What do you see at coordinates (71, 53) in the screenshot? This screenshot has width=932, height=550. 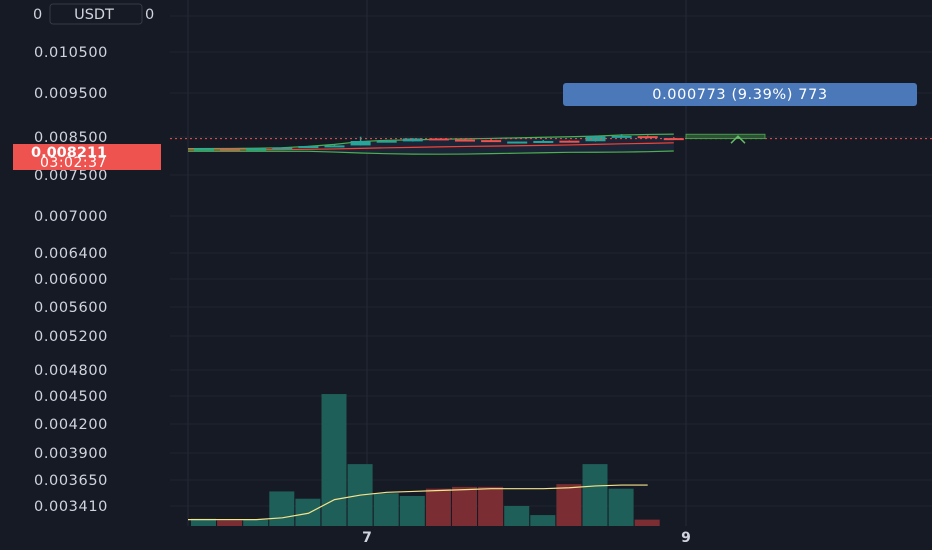 I see `y-tick-label: 0.010500` at bounding box center [71, 53].